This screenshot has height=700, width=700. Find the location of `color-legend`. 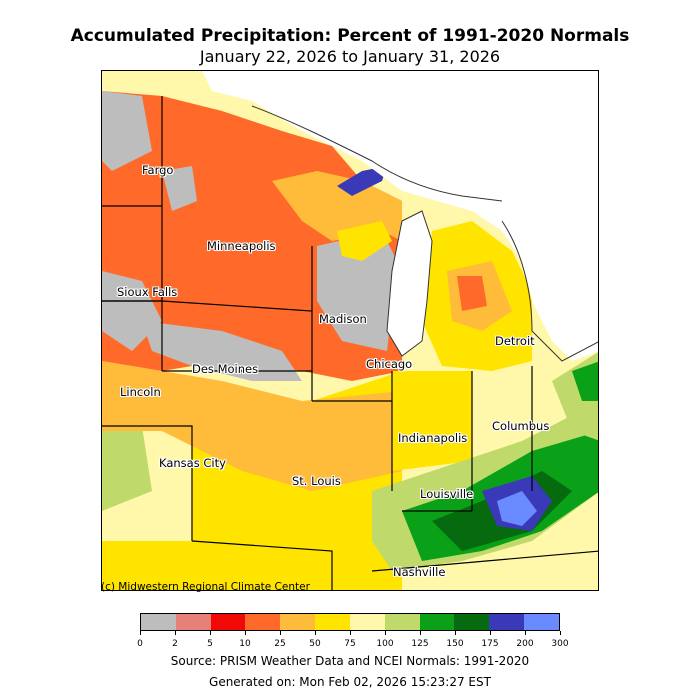

color-legend is located at coordinates (350, 622).